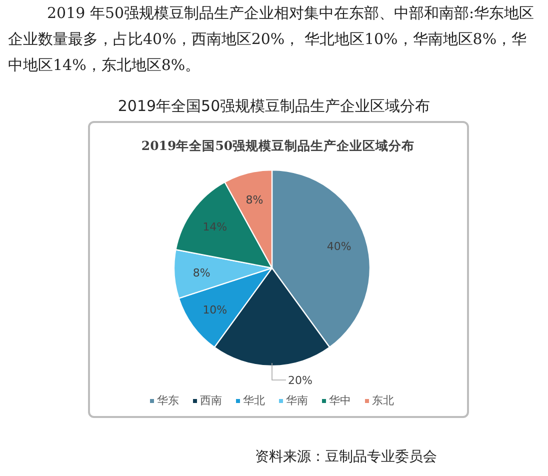  I want to click on chart-title: 2019年全国50强规模豆制品生产企业区域分布, so click(278, 145).